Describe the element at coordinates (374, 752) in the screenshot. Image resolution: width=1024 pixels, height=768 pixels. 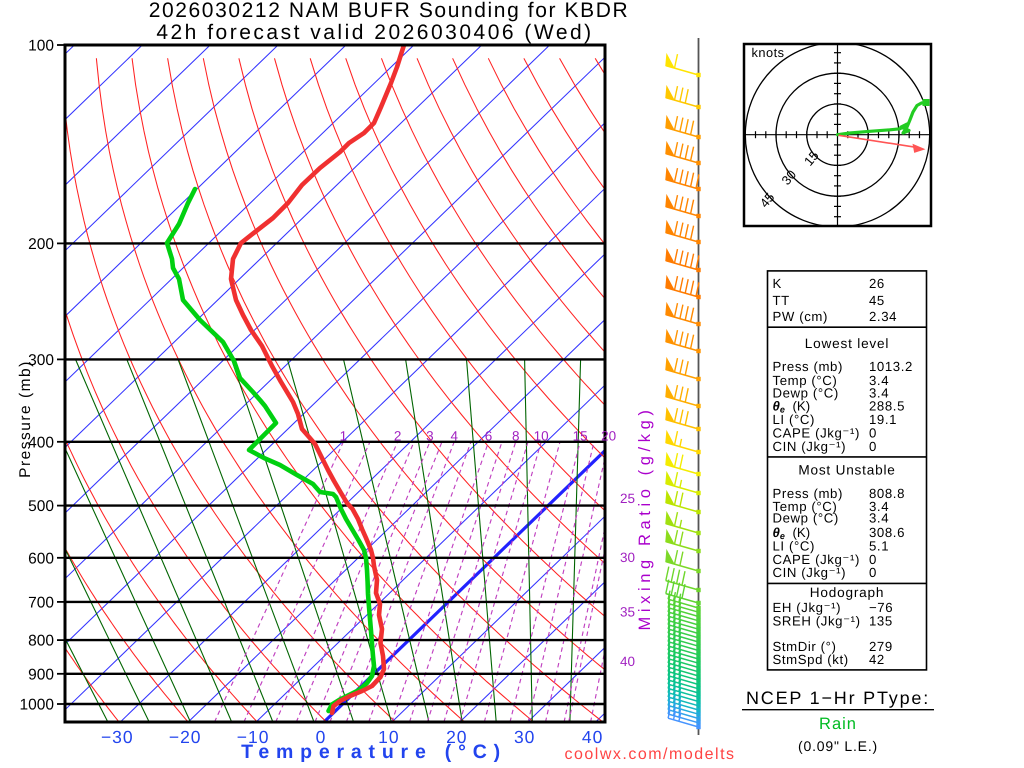
I see `svg-text: Temperature (°C)` at that location.